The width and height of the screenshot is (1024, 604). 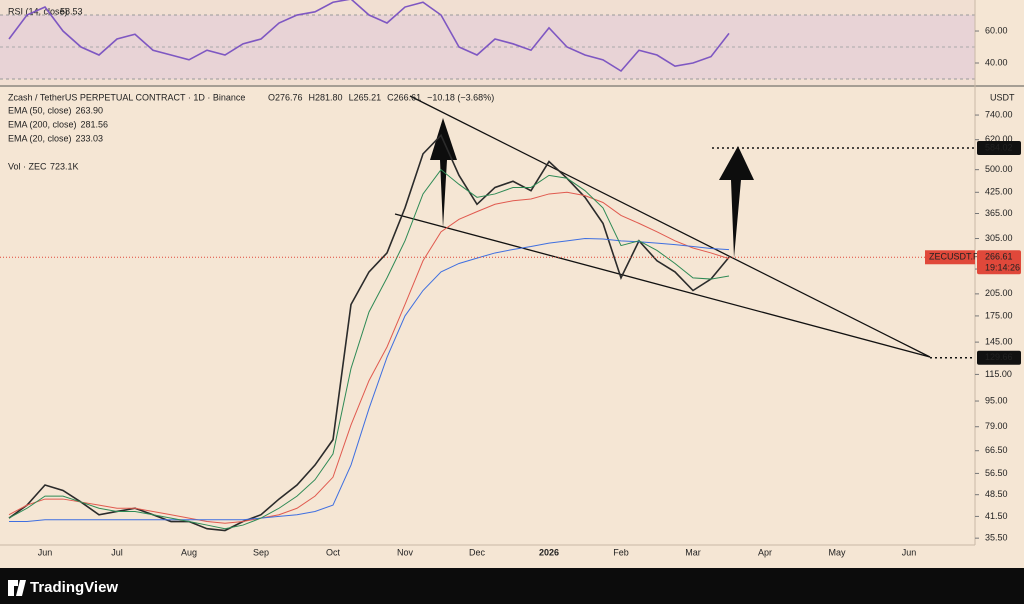 I want to click on y-tick-label: 66.50, so click(x=996, y=450).